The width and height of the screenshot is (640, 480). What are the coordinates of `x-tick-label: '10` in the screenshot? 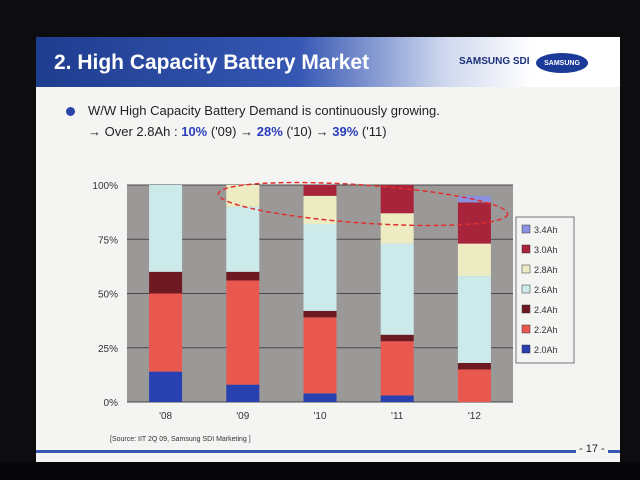 It's located at (319, 416).